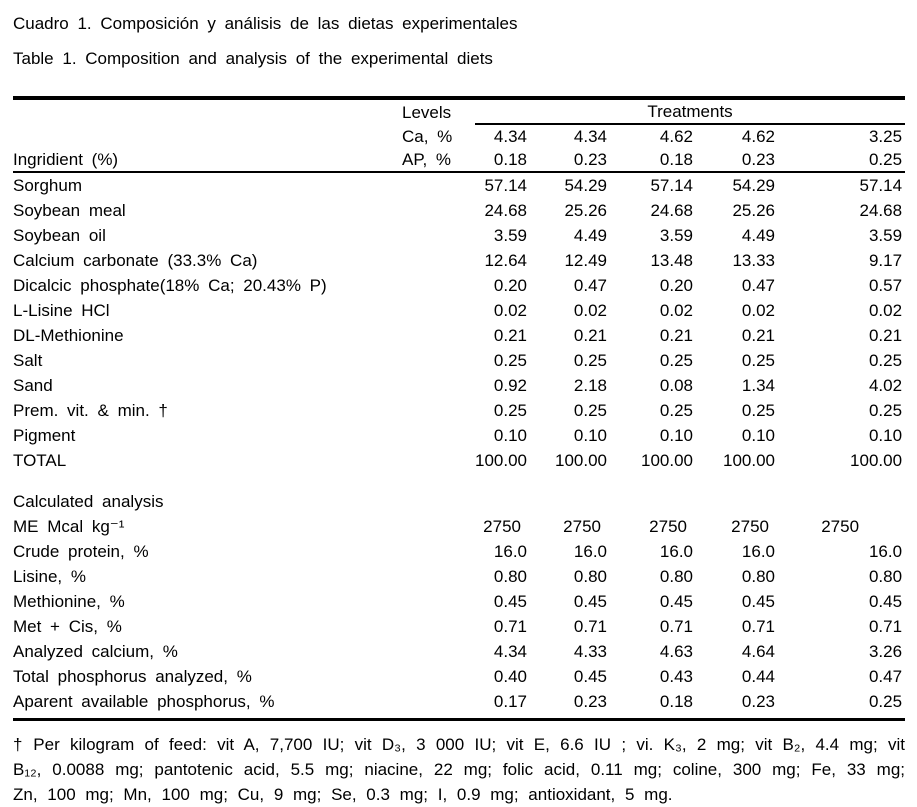 This screenshot has height=807, width=917. I want to click on row-label: Sorghum, so click(47, 185).